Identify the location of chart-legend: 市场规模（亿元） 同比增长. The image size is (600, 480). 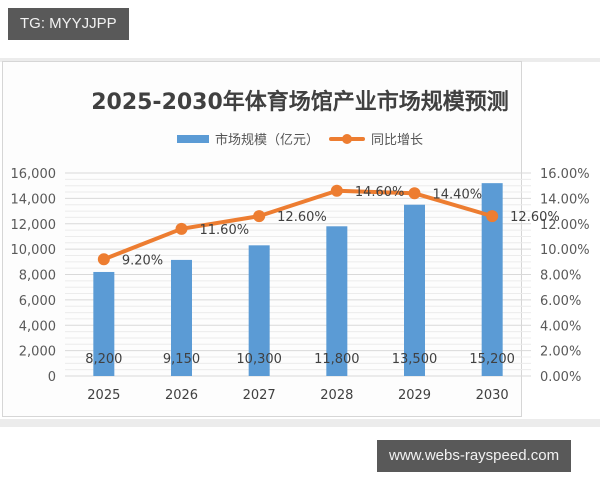
(300, 138).